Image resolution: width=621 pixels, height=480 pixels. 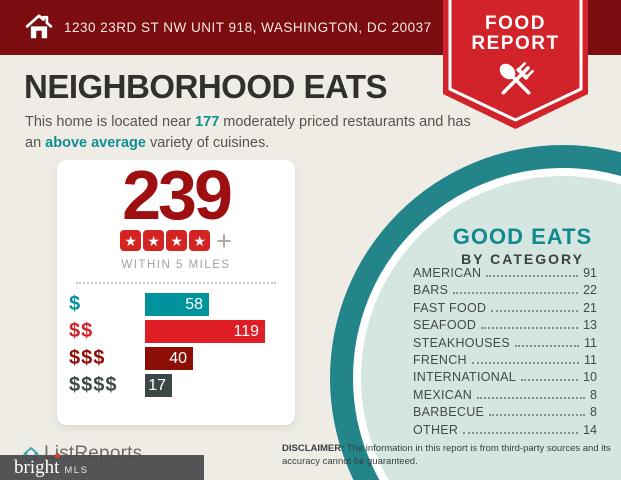 I want to click on category-label: MEXICAN, so click(x=443, y=394).